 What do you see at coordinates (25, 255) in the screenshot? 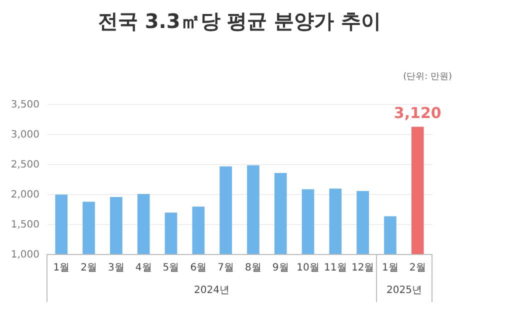
I see `y-tick-label: 1,000` at bounding box center [25, 255].